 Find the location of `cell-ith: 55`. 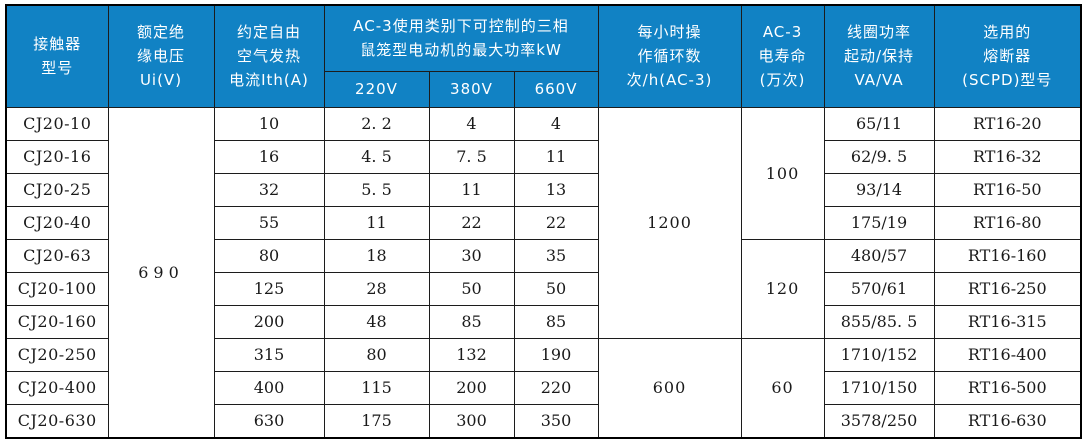

cell-ith: 55 is located at coordinates (269, 222).